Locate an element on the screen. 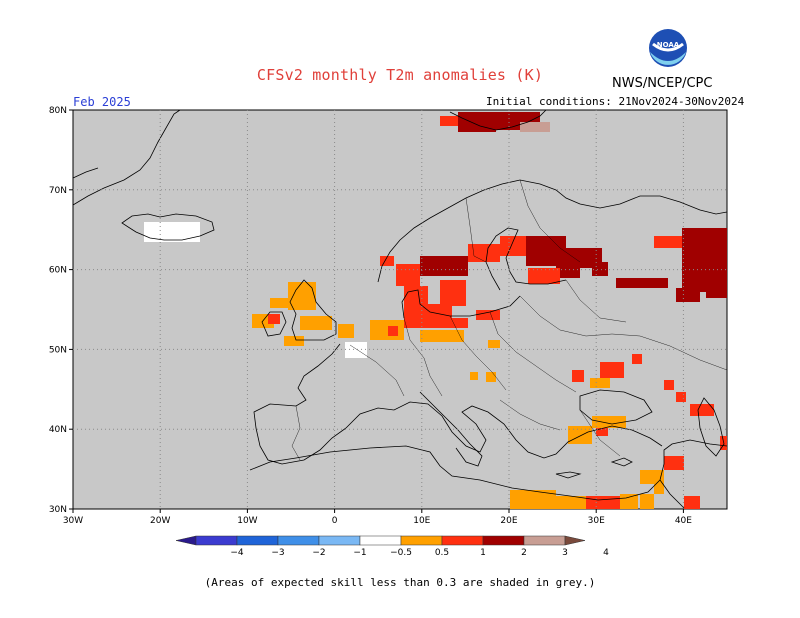 The width and height of the screenshot is (800, 618). lon-tick-label: 30E is located at coordinates (596, 521).